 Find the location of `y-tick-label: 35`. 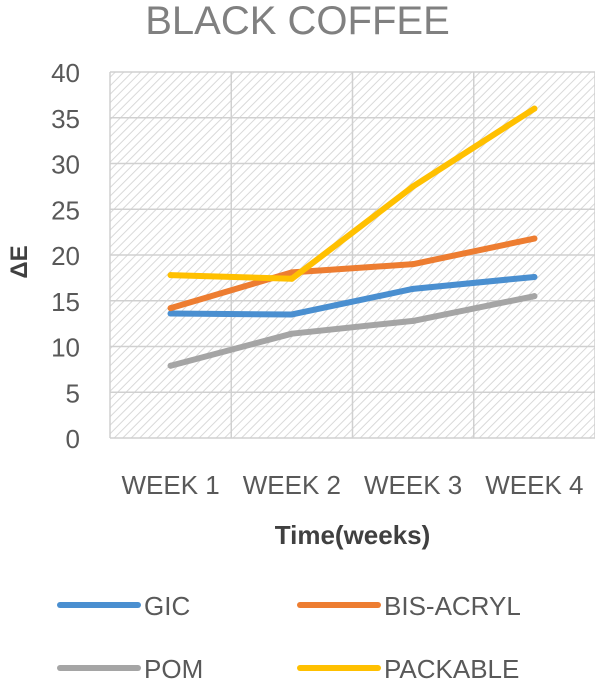

y-tick-label: 35 is located at coordinates (65, 119).